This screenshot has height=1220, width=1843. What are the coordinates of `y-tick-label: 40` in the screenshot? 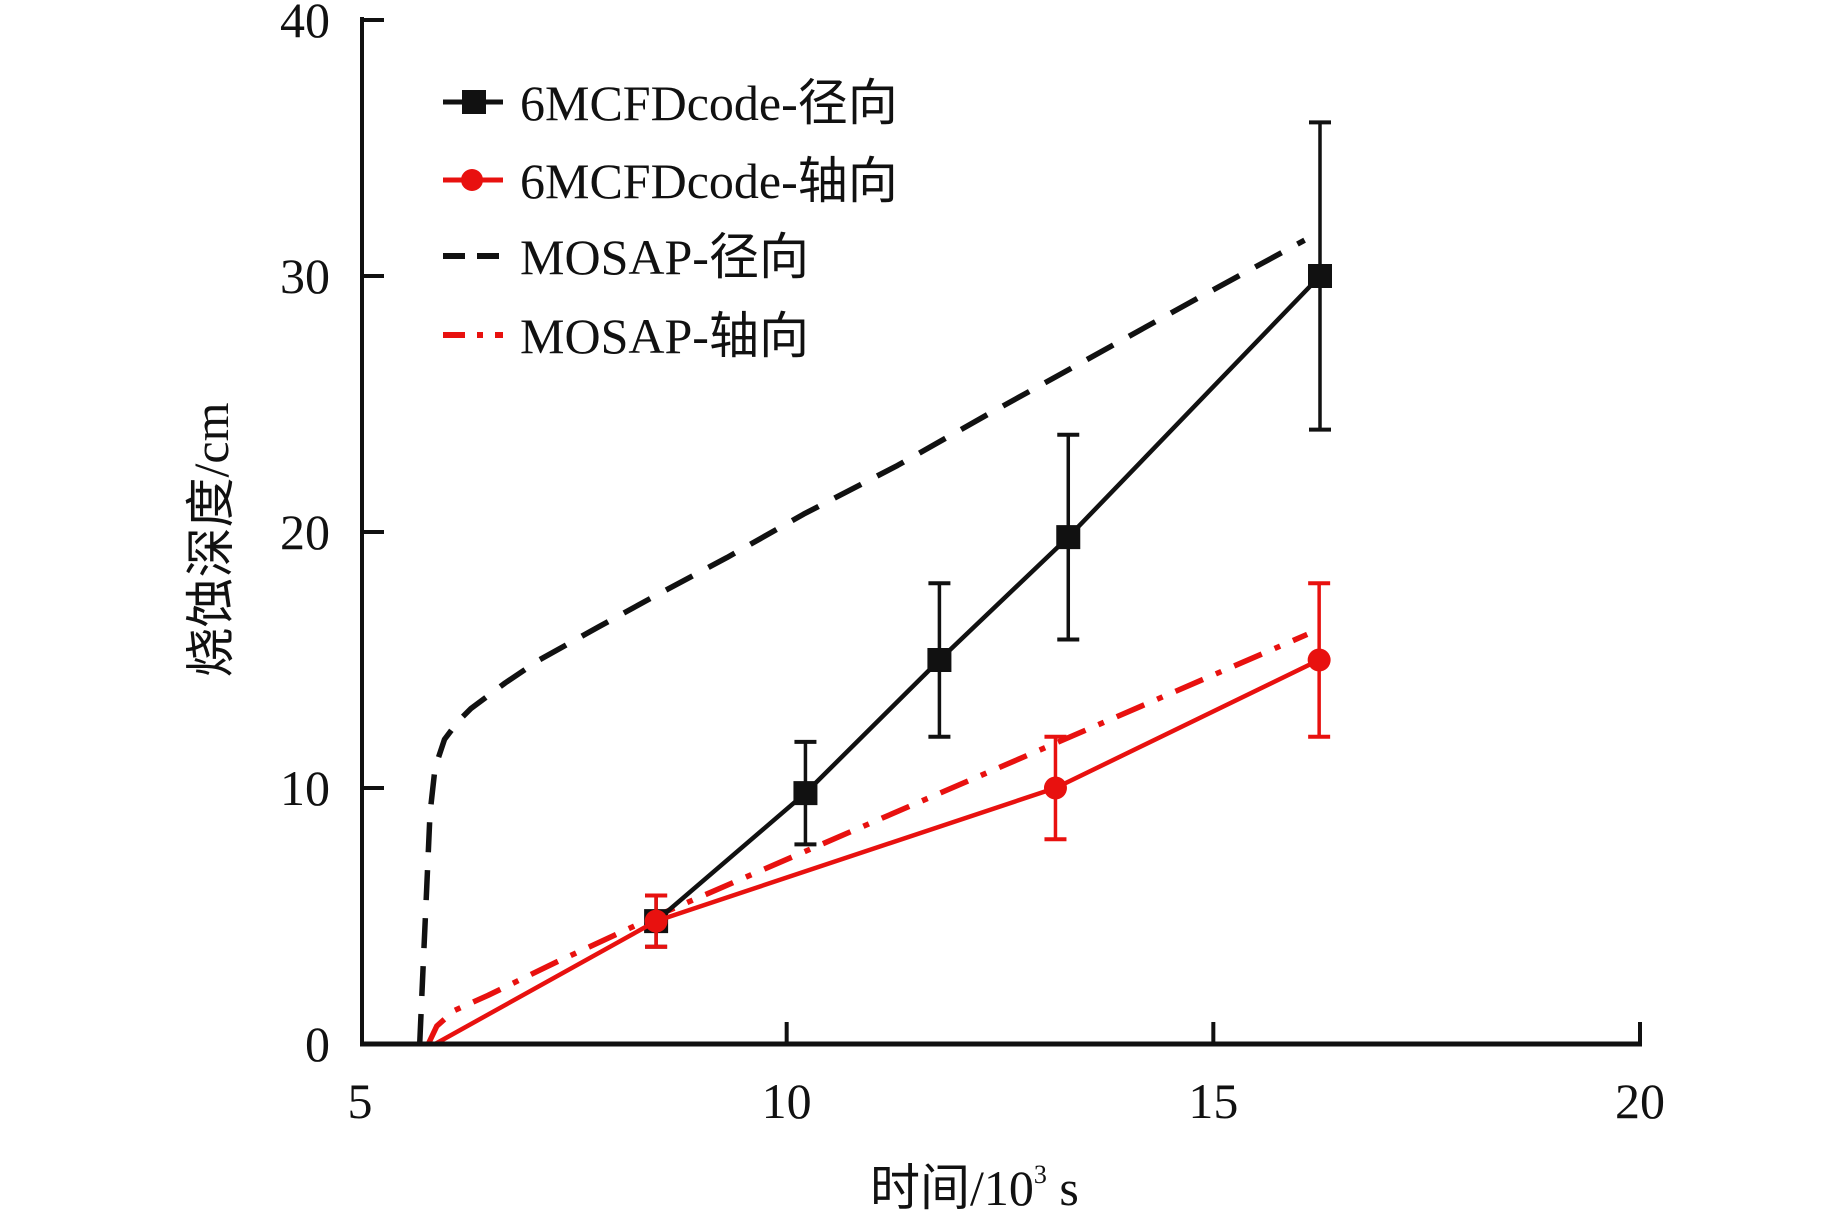 It's located at (305, 24).